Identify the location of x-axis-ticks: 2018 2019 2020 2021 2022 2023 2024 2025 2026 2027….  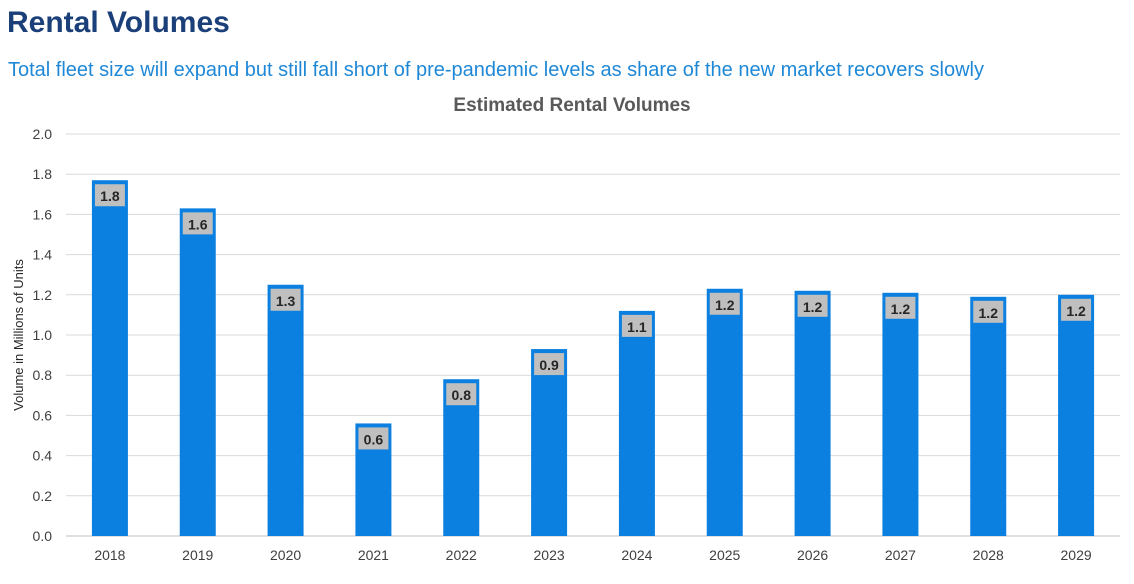
(593, 555).